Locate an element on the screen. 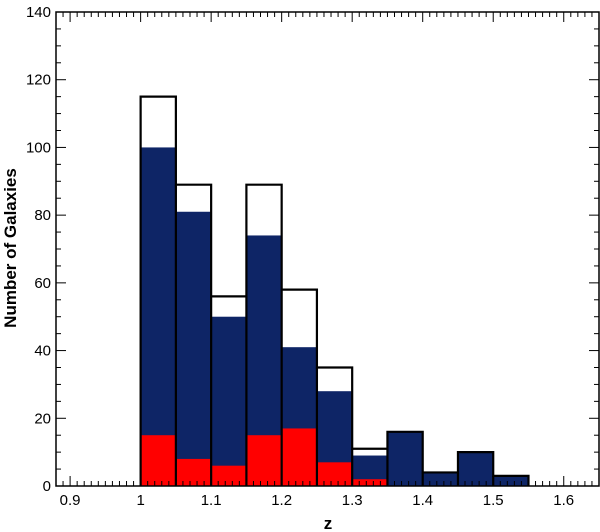 The image size is (600, 532). x-tick-label: 1.5 is located at coordinates (493, 500).